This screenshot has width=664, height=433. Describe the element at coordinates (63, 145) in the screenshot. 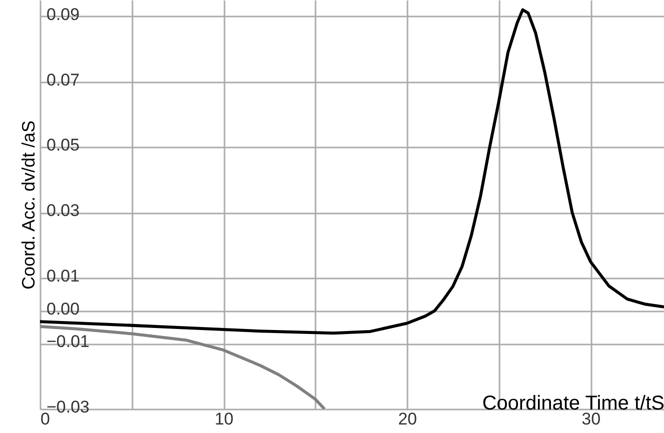

I see `y-tick-label: 0.05` at that location.